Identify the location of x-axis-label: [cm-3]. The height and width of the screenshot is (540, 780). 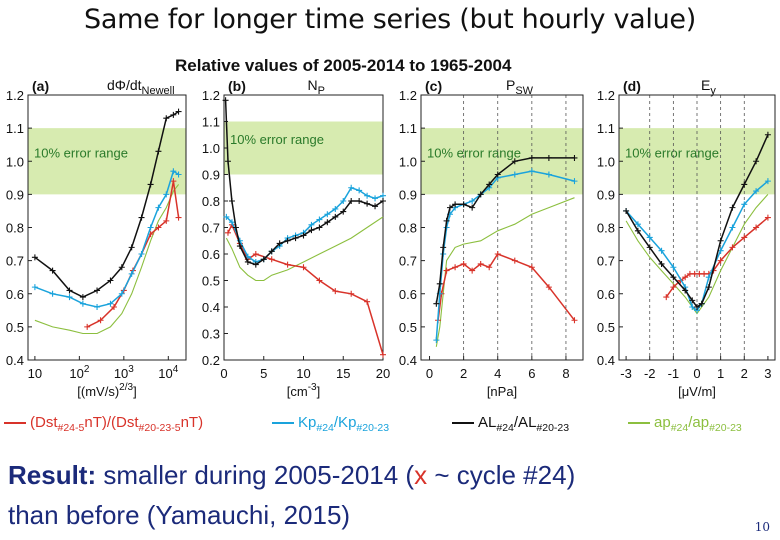
(303, 390).